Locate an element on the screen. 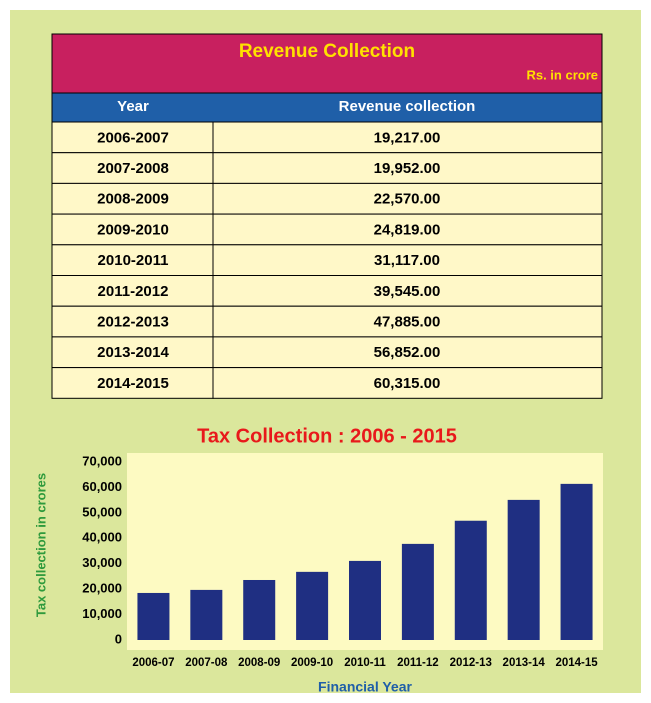 The height and width of the screenshot is (703, 651). year-cell: 2009-2010 is located at coordinates (133, 229).